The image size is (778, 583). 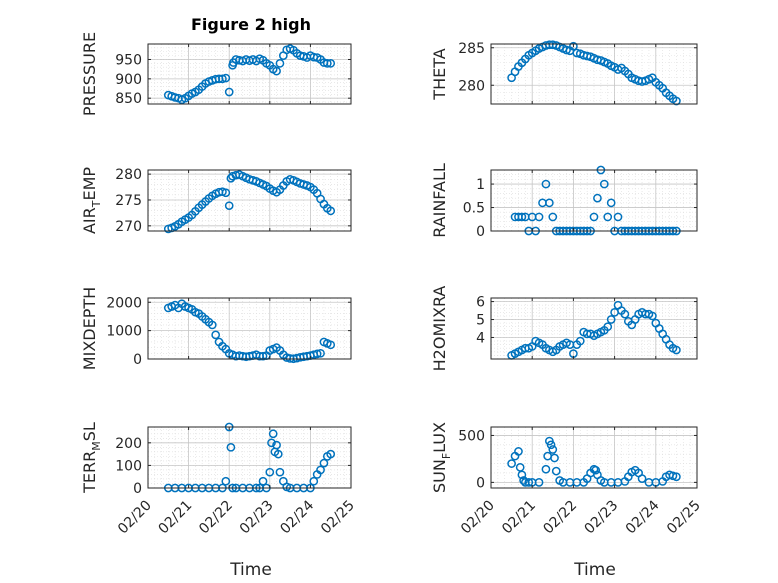 What do you see at coordinates (89, 184) in the screenshot?
I see `y-axis-label-part: EMP` at bounding box center [89, 184].